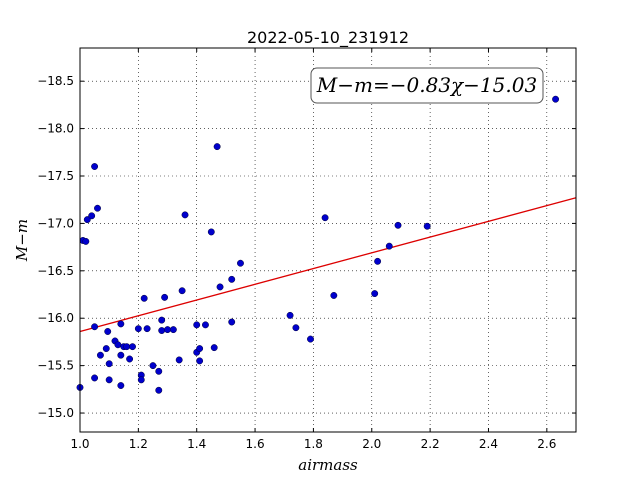 The height and width of the screenshot is (480, 640). Describe the element at coordinates (430, 444) in the screenshot. I see `x-tick-label: 2.2` at that location.